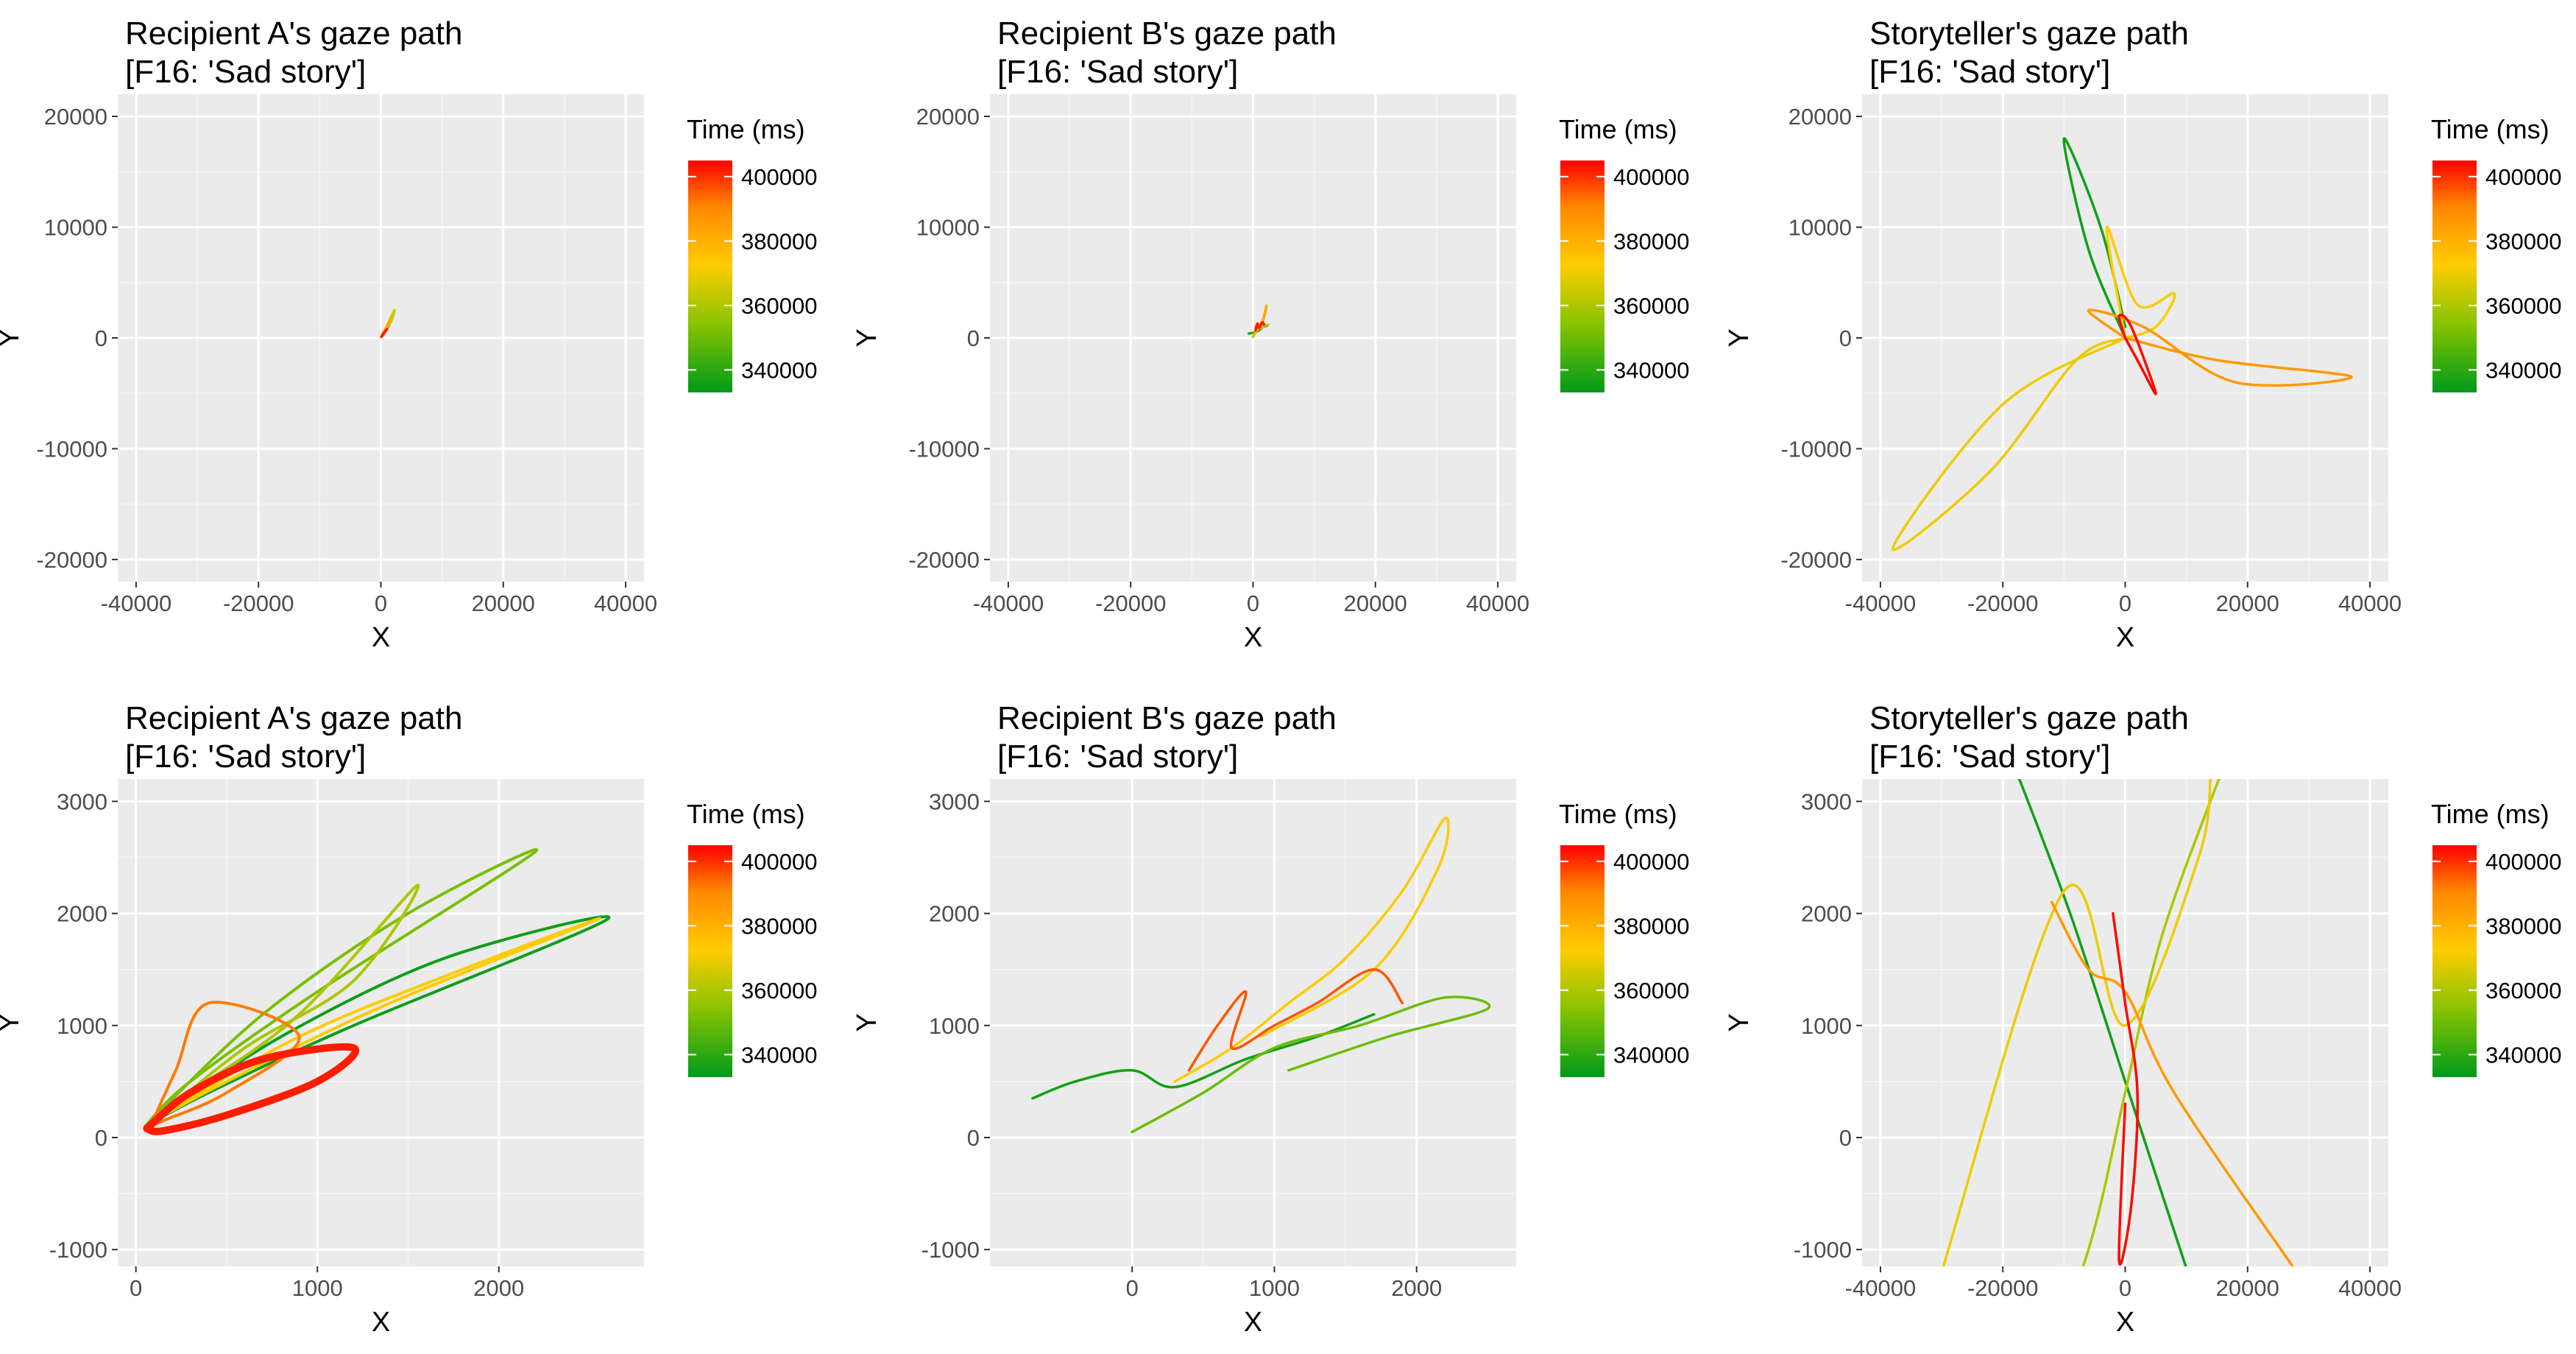 This screenshot has height=1354, width=2576. I want to click on x-tick-label: 1000, so click(317, 1288).